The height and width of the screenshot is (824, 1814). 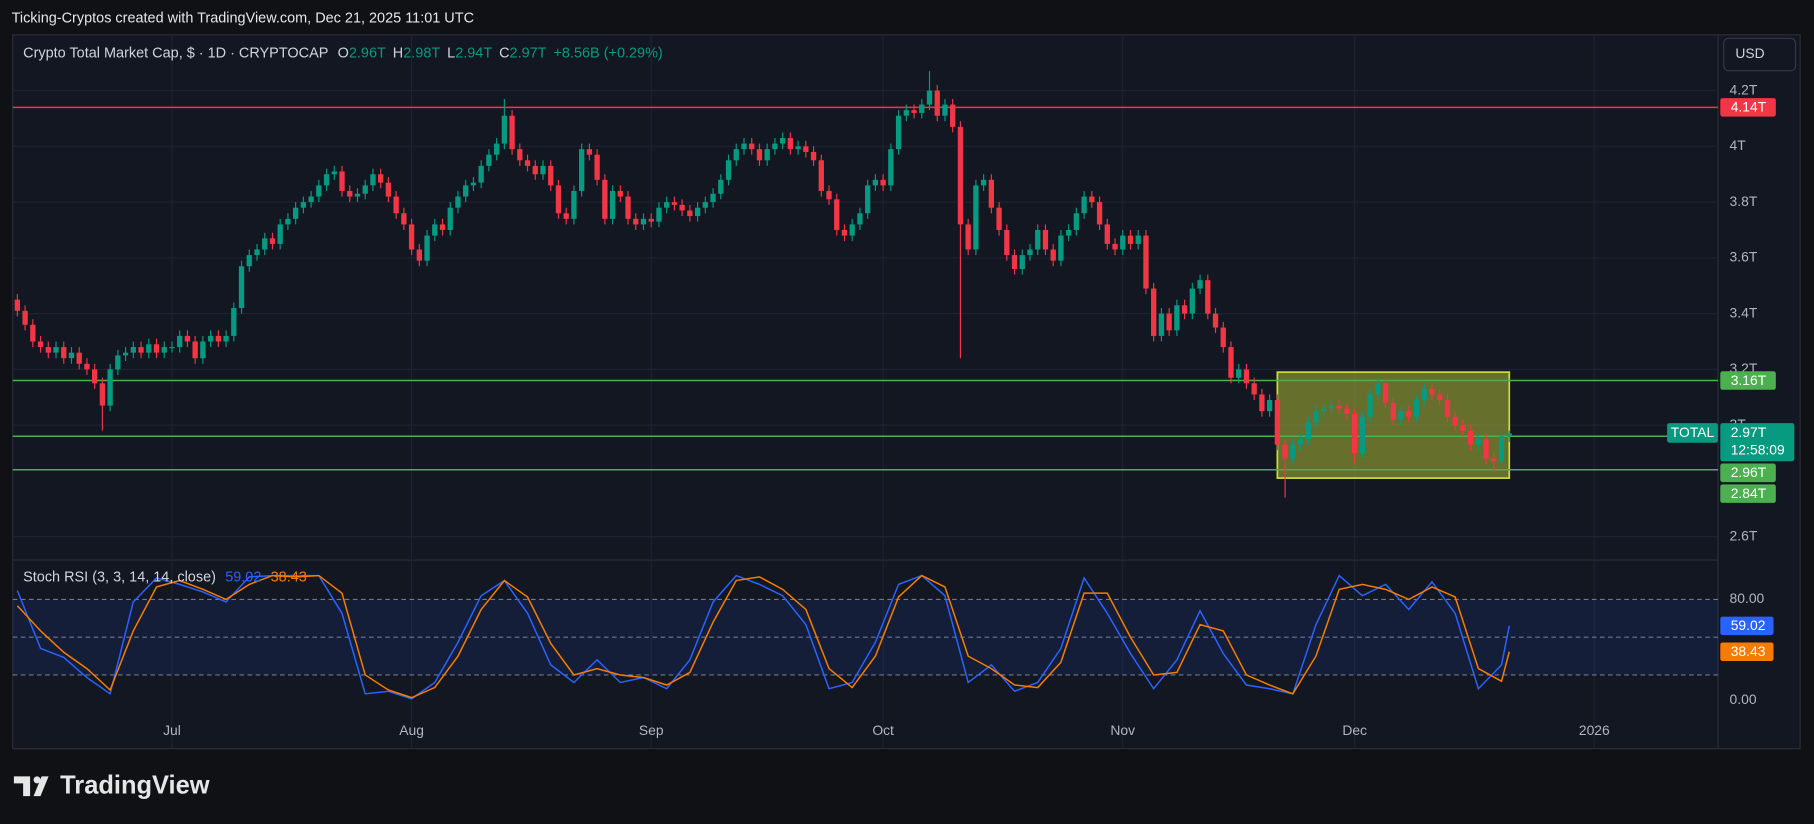 I want to click on symbol-box, so click(x=1692, y=433).